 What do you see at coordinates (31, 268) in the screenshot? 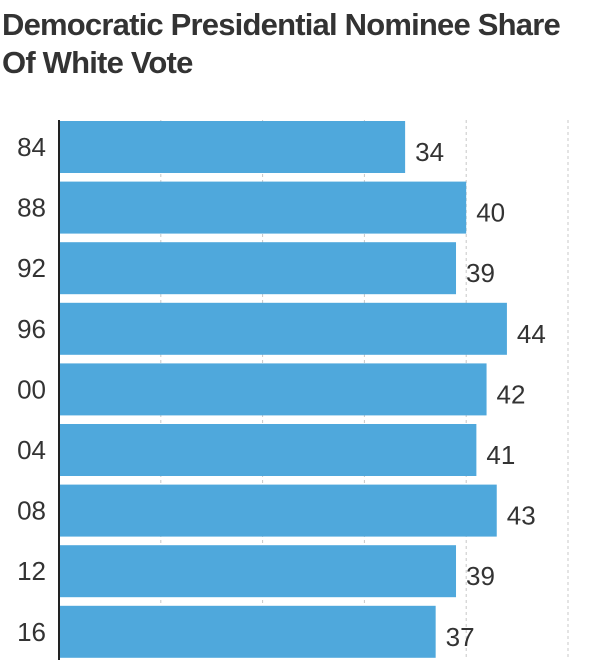
I see `category-tick-label: 92` at bounding box center [31, 268].